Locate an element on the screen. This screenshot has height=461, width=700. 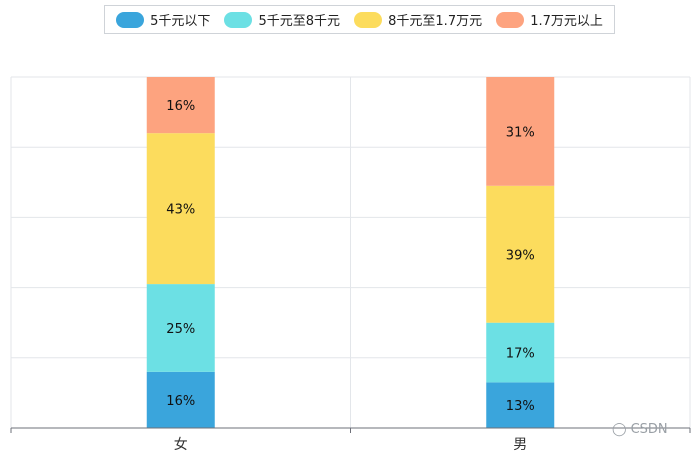
legend-label: 1.7万元以上 is located at coordinates (566, 21).